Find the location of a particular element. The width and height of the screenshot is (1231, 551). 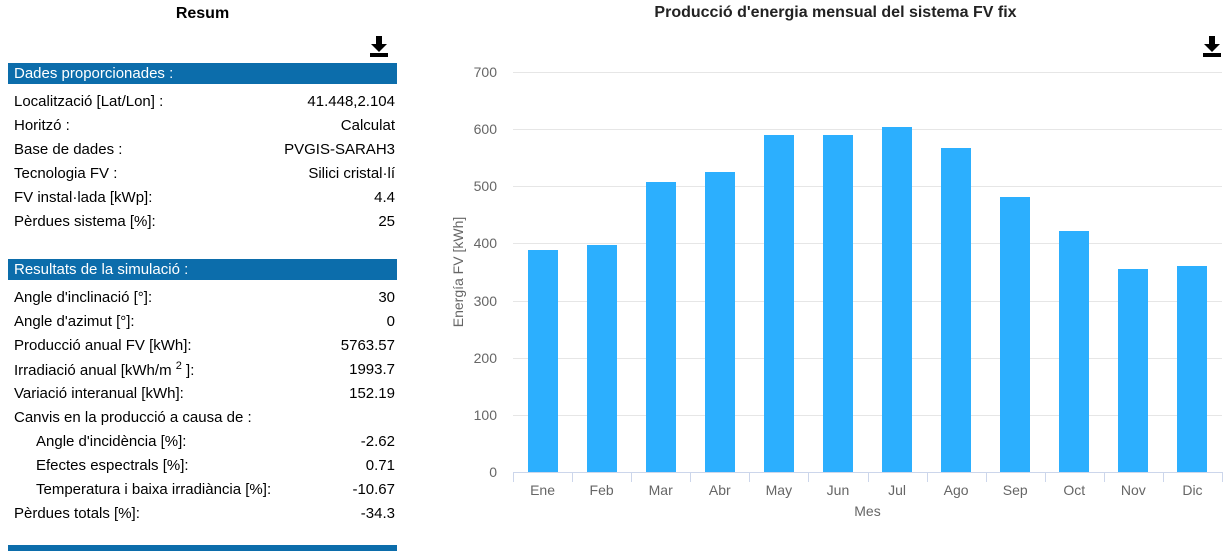

row-value: 4.4 is located at coordinates (384, 197).